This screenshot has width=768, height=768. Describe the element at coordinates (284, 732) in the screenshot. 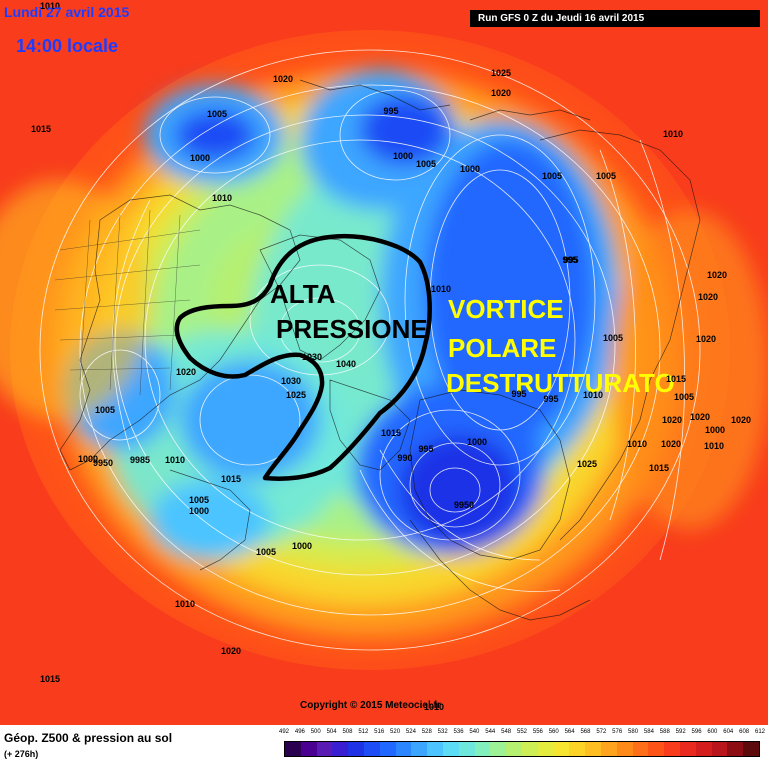

I see `scale-label: 492` at that location.